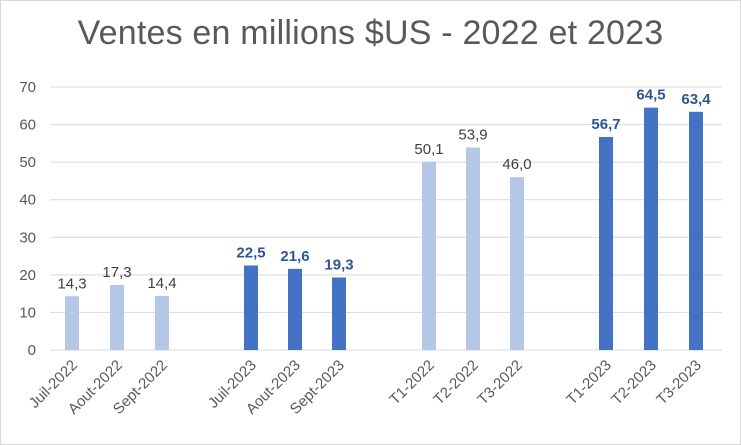  What do you see at coordinates (27, 275) in the screenshot?
I see `y-tick-label: 20` at bounding box center [27, 275].